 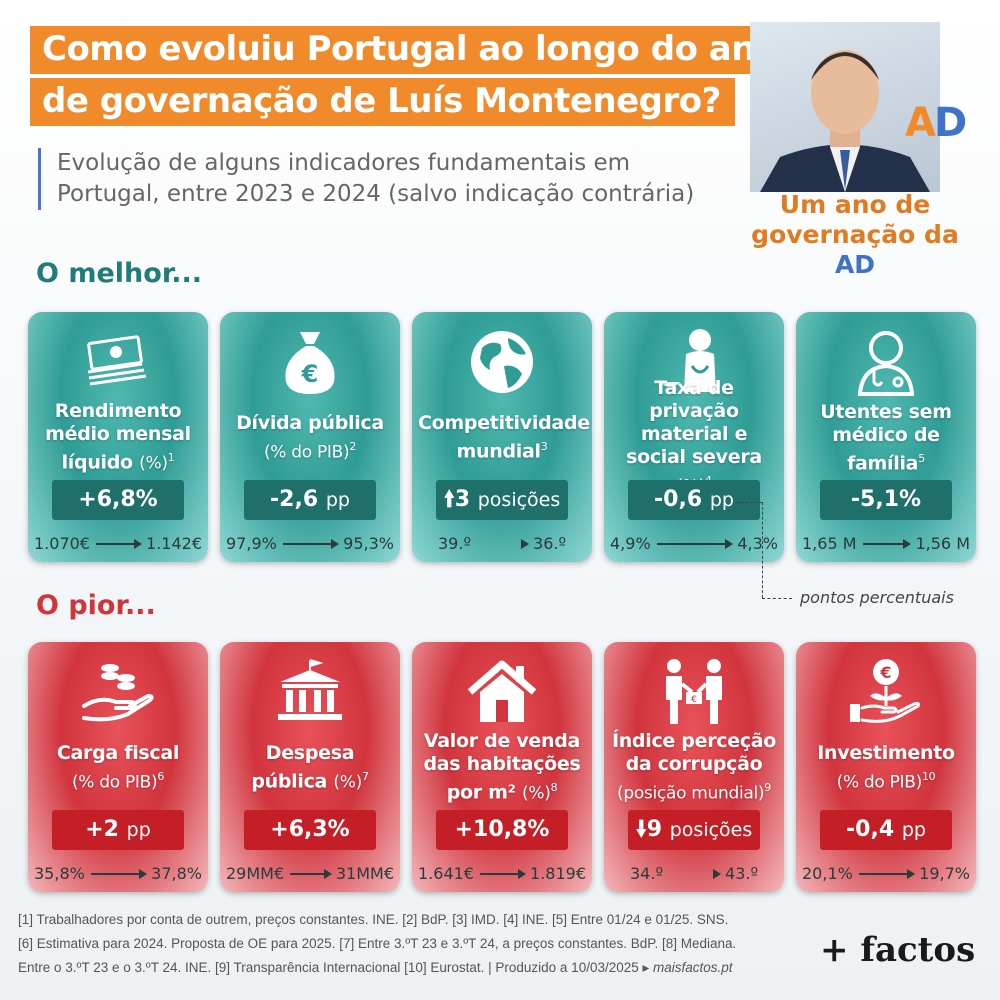 I want to click on doctor-icon, so click(x=886, y=361).